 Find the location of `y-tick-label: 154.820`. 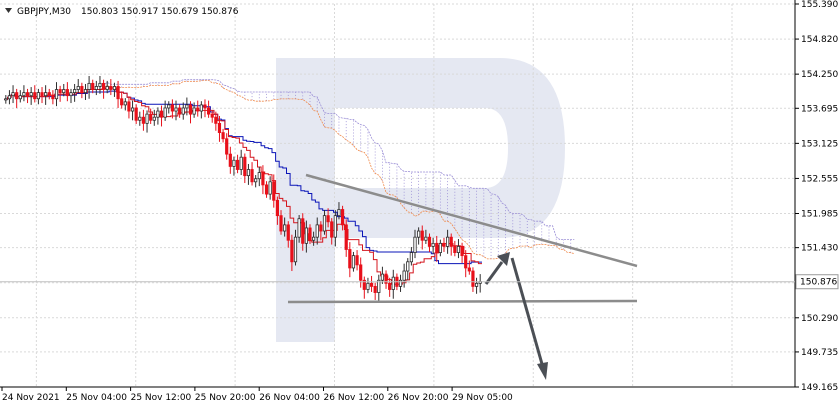

y-tick-label: 154.820 is located at coordinates (819, 40).